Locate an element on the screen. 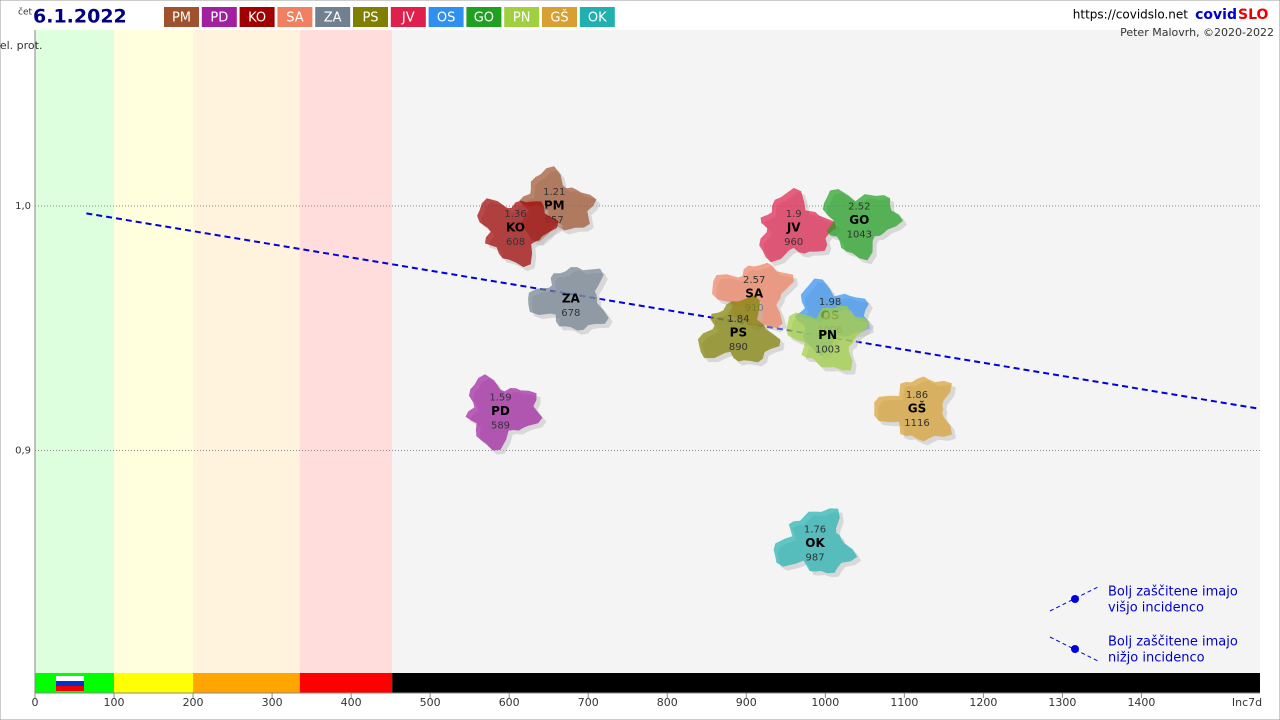 The height and width of the screenshot is (720, 1280). legend-label: OS is located at coordinates (446, 18).